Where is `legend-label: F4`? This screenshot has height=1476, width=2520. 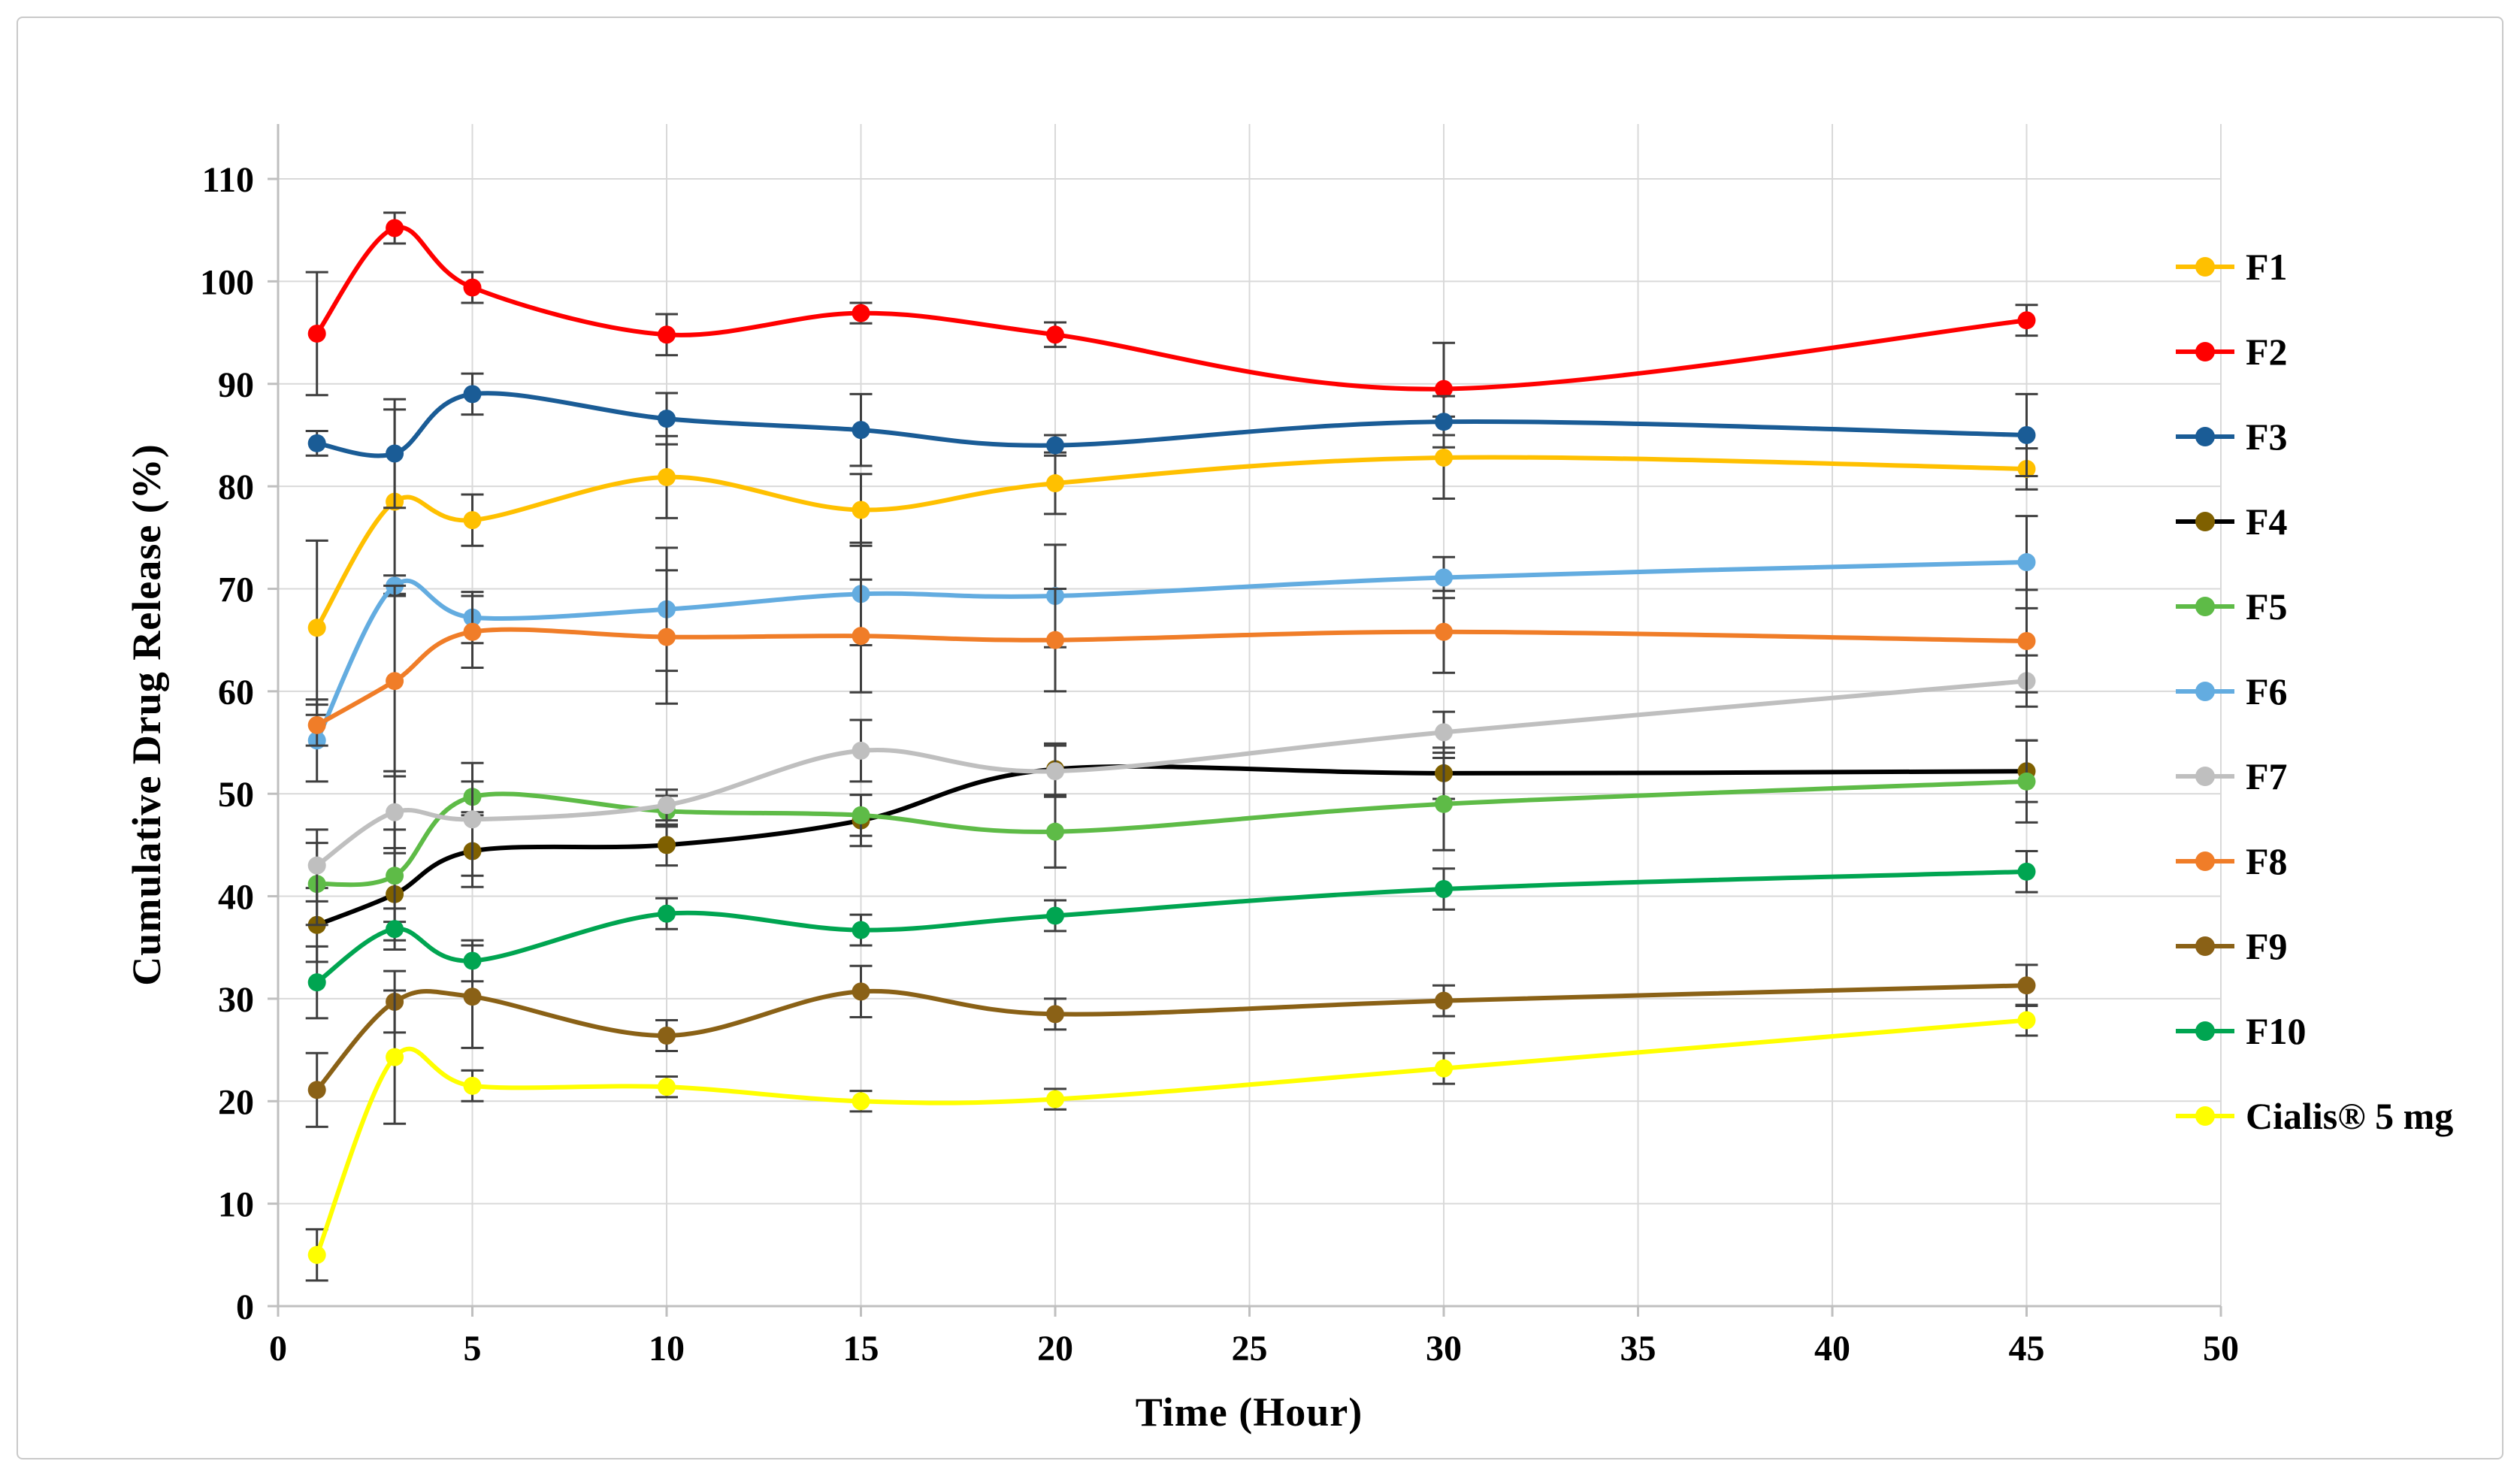
legend-label: F4 is located at coordinates (2267, 522).